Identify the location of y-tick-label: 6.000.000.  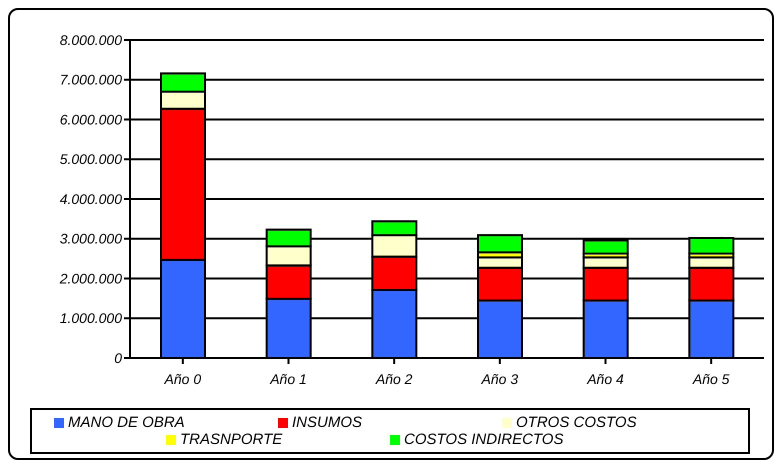
(91, 119).